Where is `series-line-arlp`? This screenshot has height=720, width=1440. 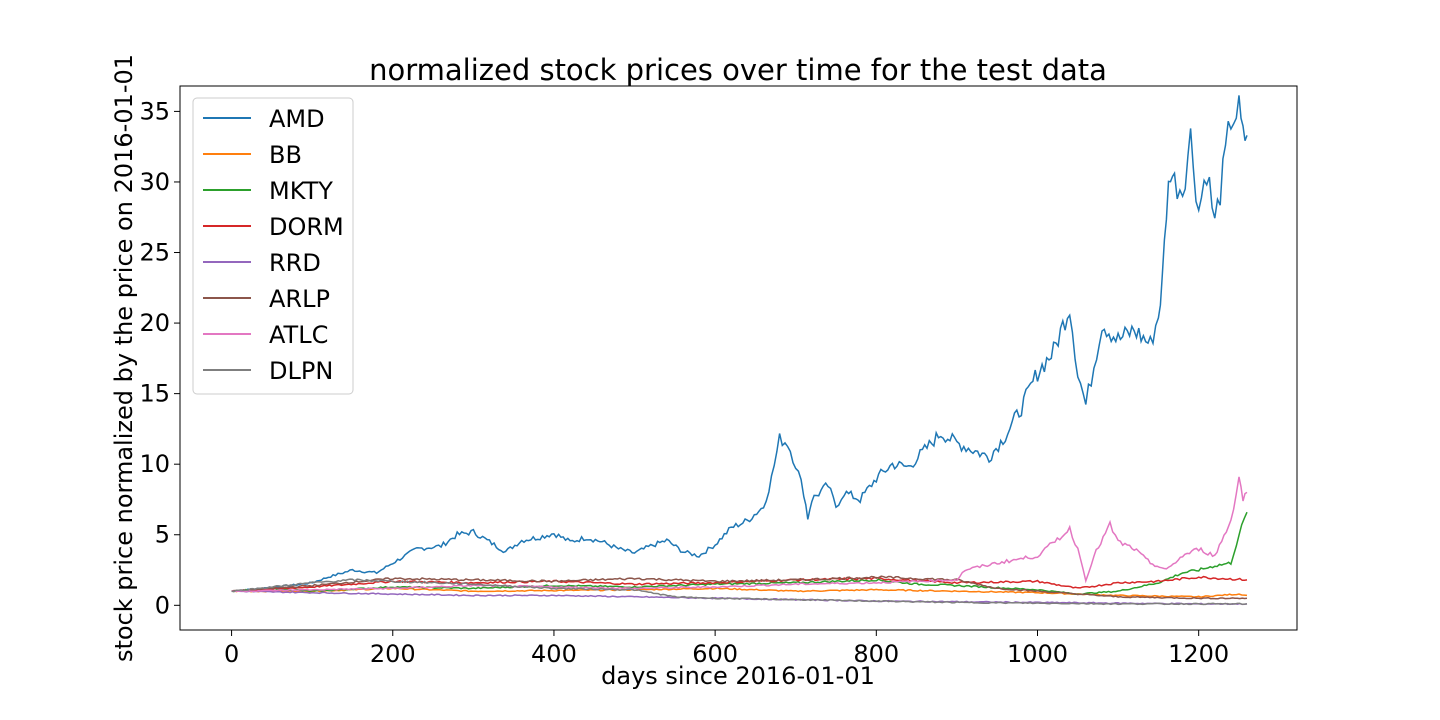 series-line-arlp is located at coordinates (739, 587).